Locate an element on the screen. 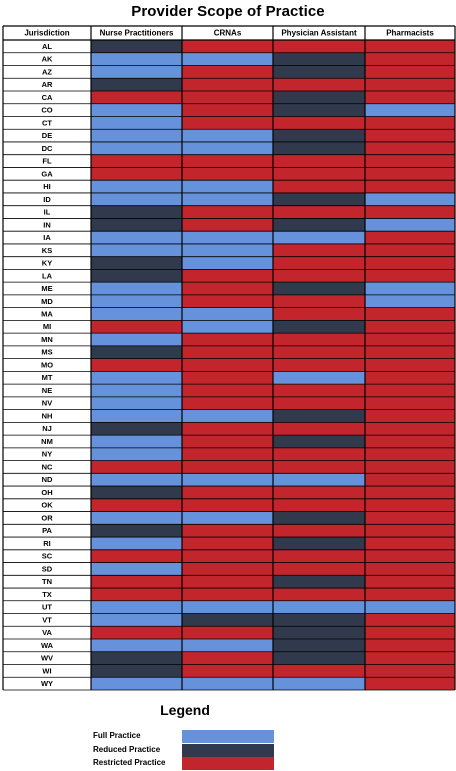 This screenshot has width=456, height=771. jurisdiction-label-ks: KS is located at coordinates (47, 250).